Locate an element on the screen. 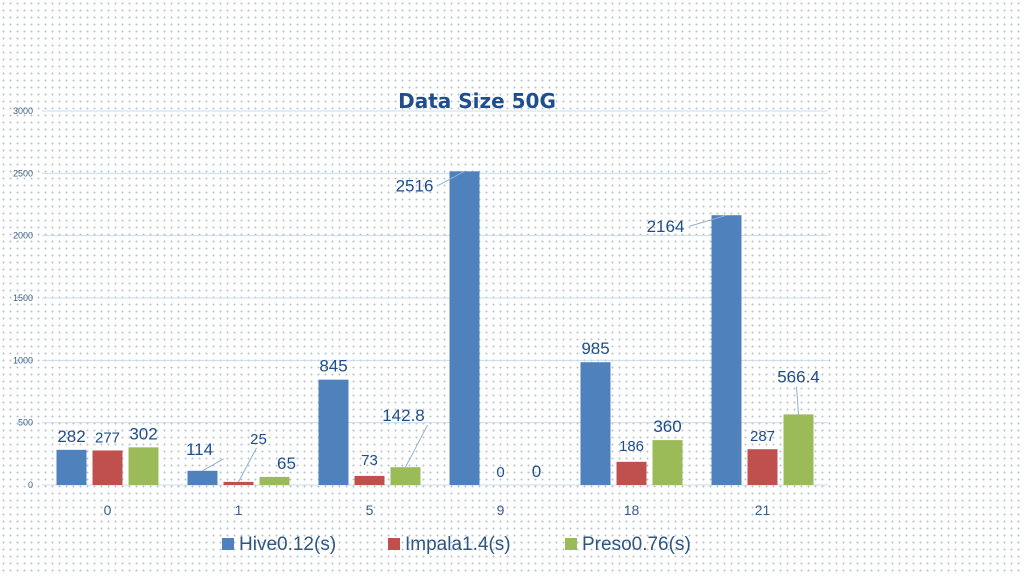  data-label: 287 is located at coordinates (762, 436).